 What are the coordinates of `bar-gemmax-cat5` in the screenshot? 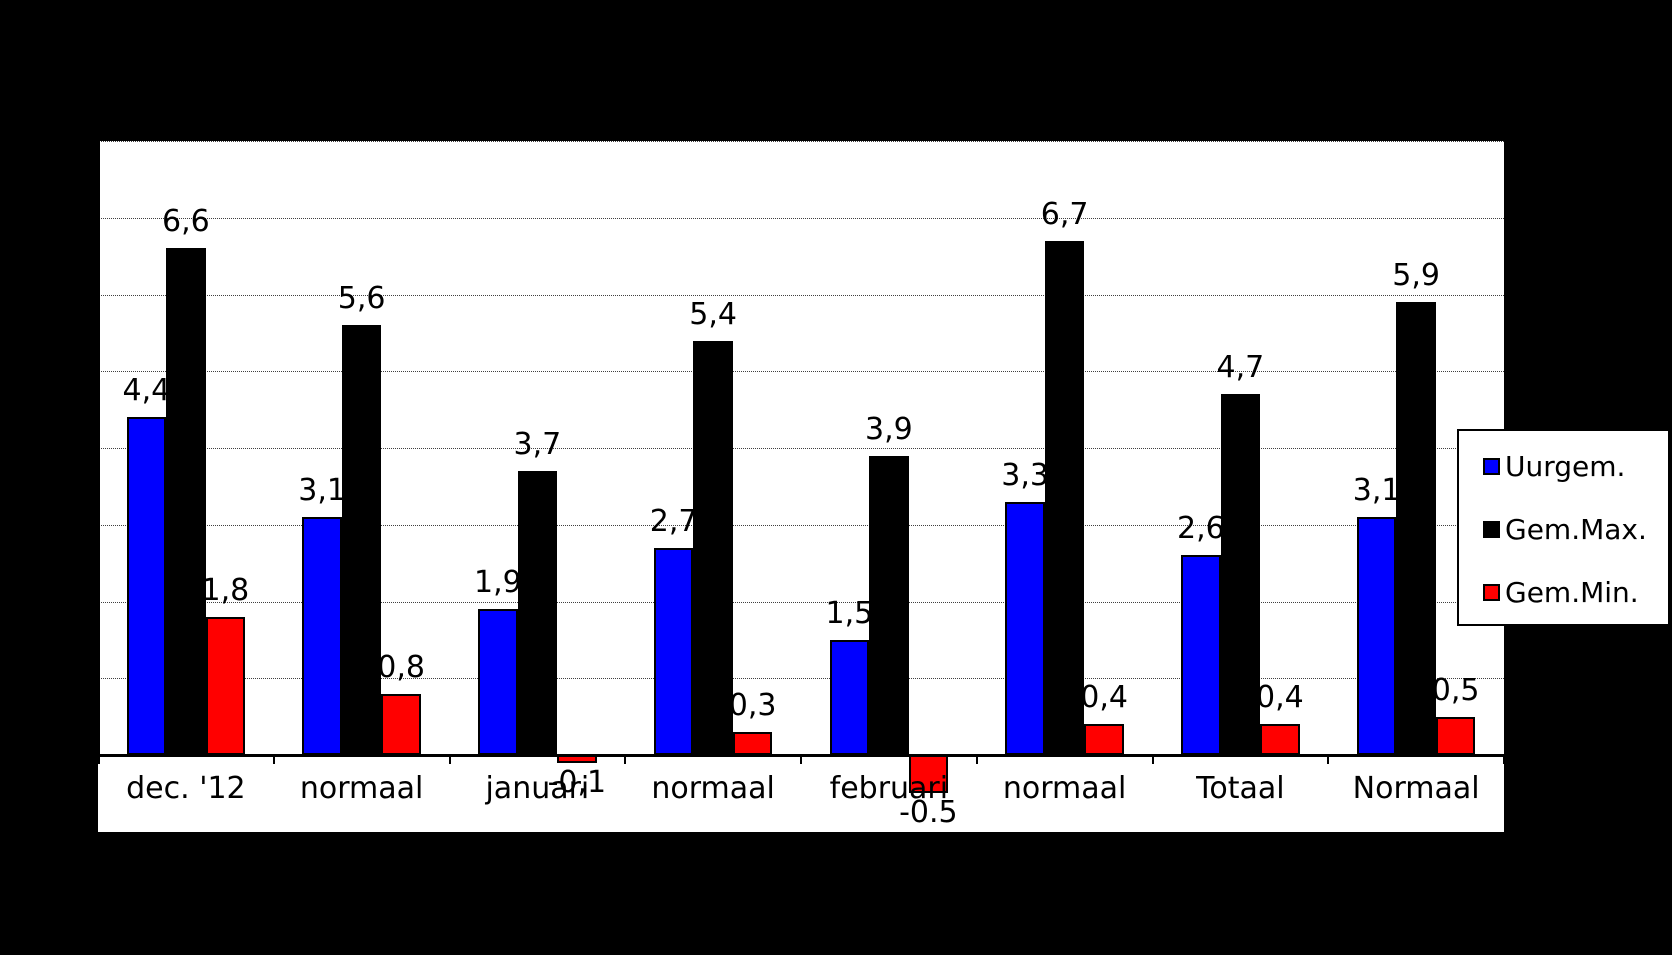 It's located at (889, 605).